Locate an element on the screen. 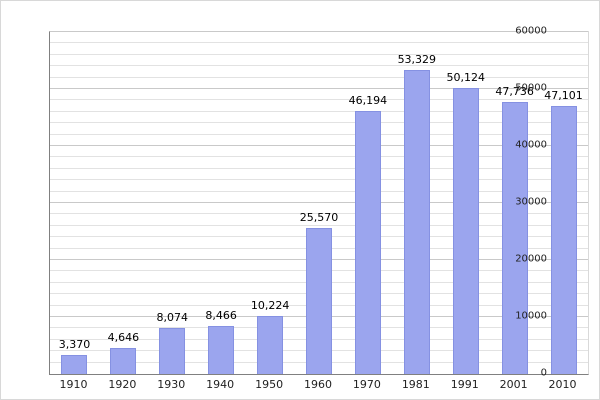 This screenshot has width=600, height=400. bar-column: 53,329 is located at coordinates (416, 203).